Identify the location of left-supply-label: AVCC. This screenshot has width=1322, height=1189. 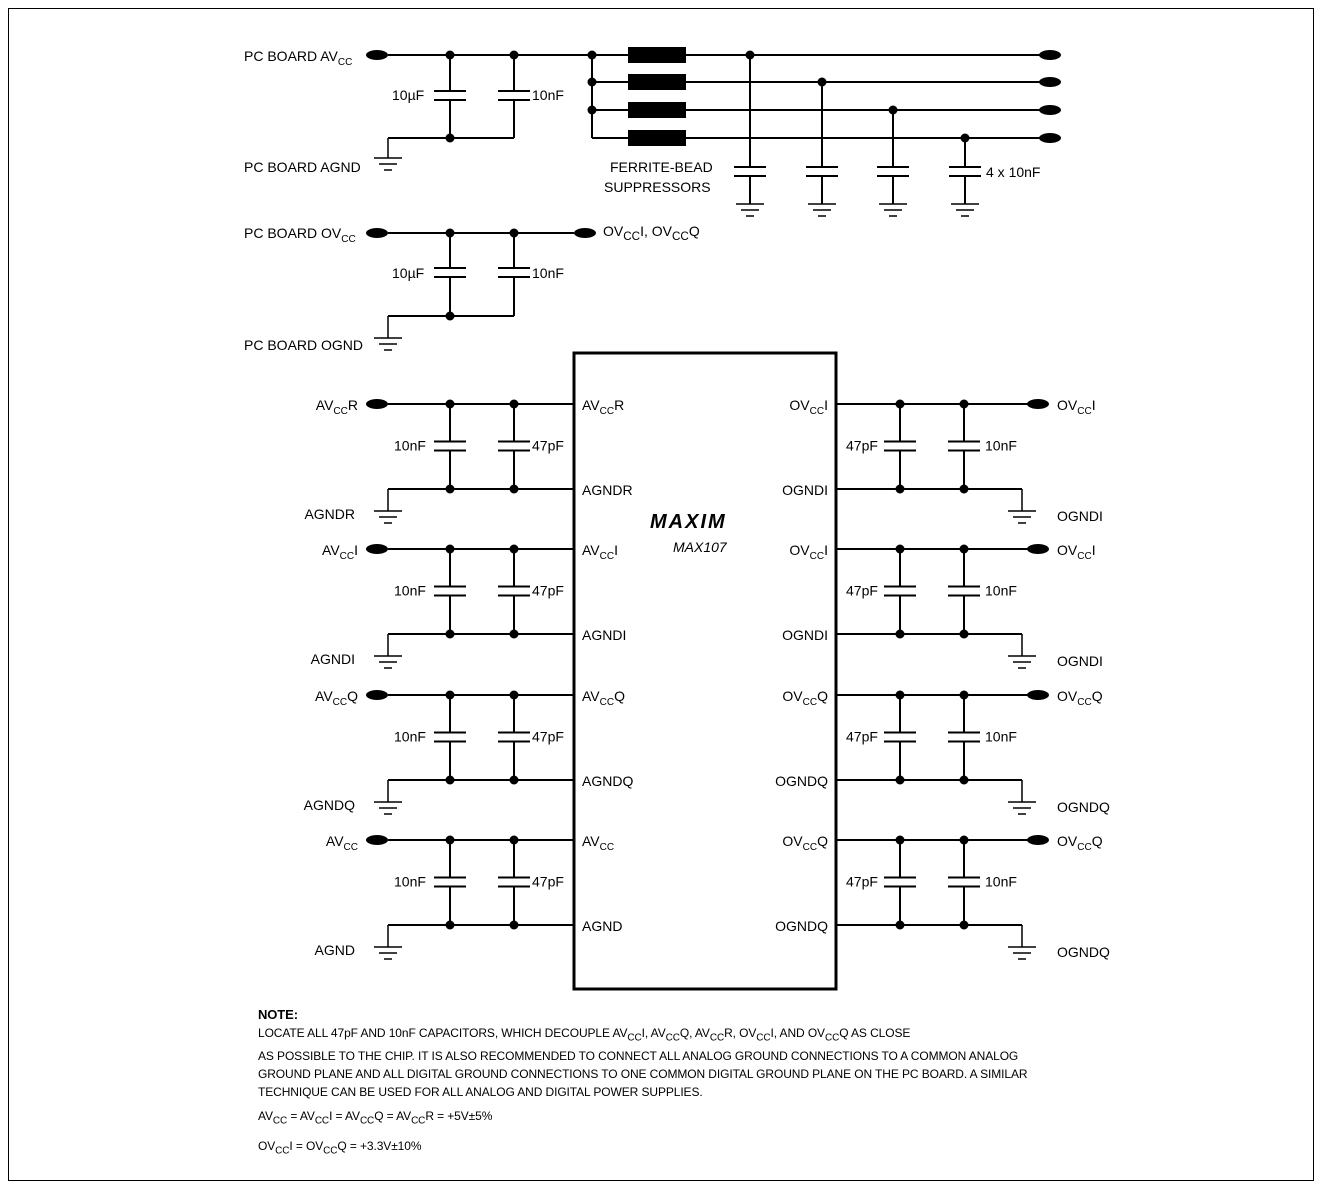
(342, 843).